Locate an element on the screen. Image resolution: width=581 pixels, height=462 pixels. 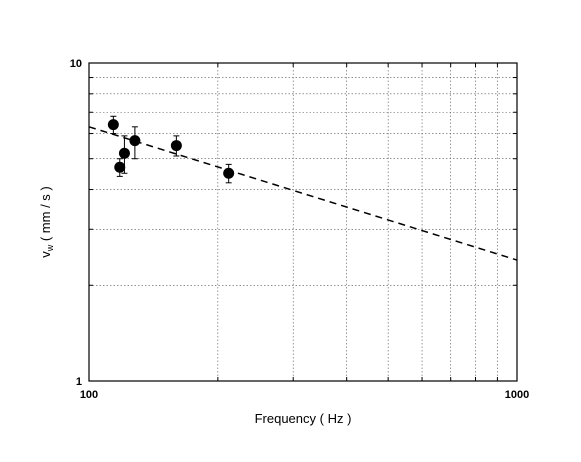
y-axis-label-subscript: w is located at coordinates (50, 248).